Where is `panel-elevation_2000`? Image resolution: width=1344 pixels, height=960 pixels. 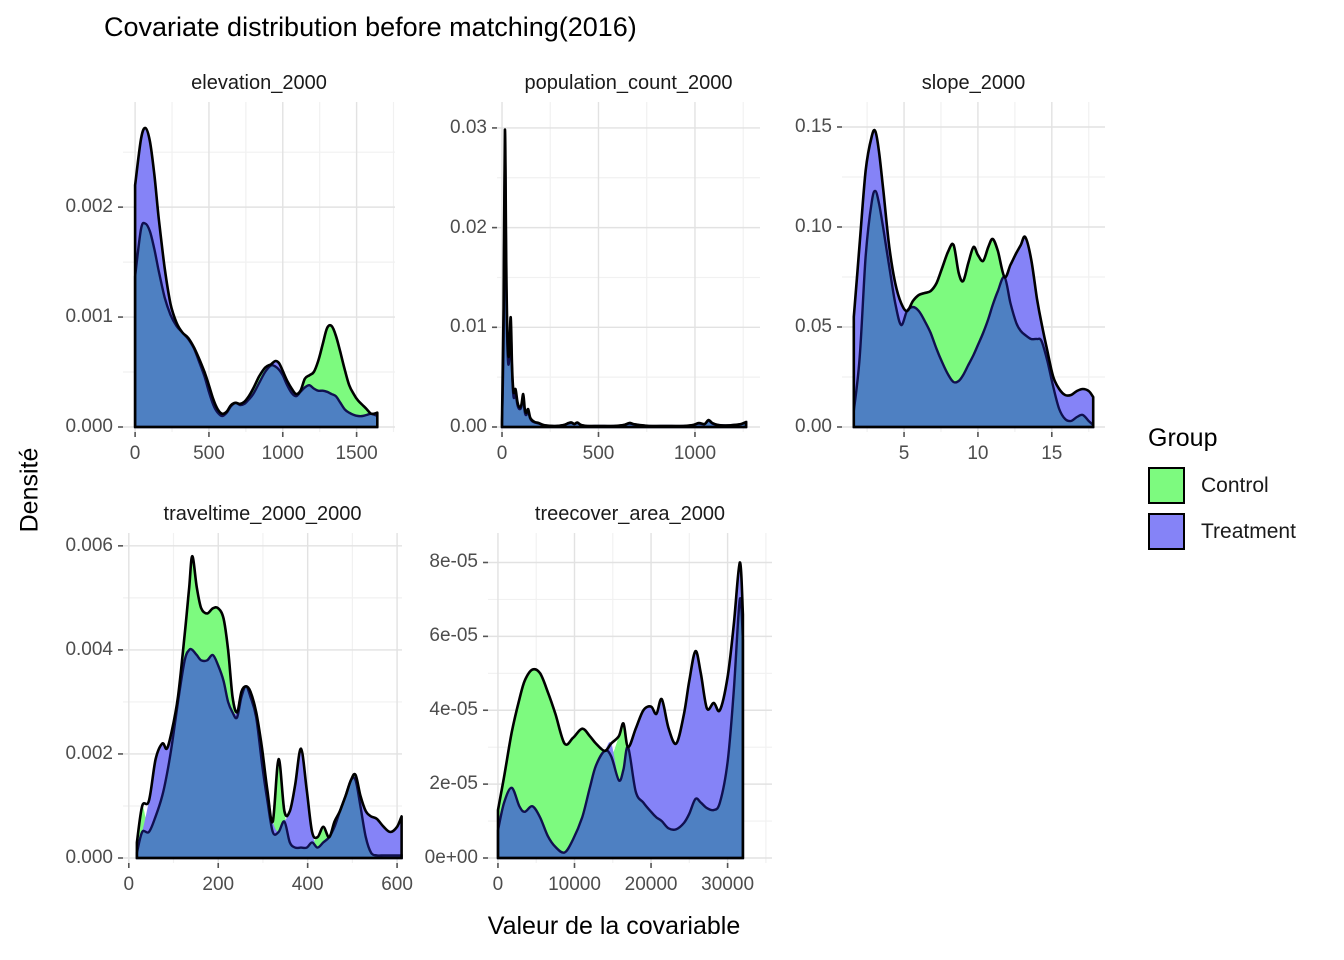
panel-elevation_2000 is located at coordinates (256, 269).